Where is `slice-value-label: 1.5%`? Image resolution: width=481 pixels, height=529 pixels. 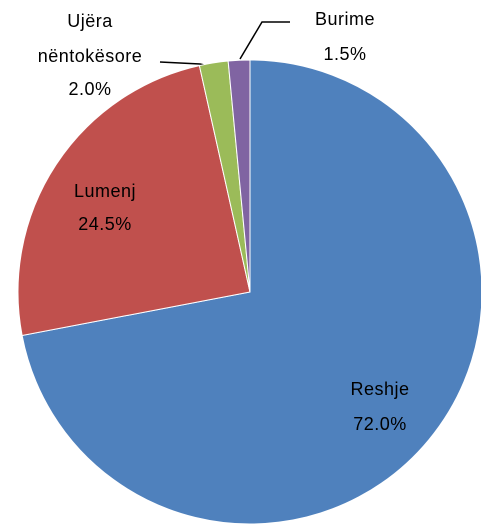
slice-value-label: 1.5% is located at coordinates (344, 54).